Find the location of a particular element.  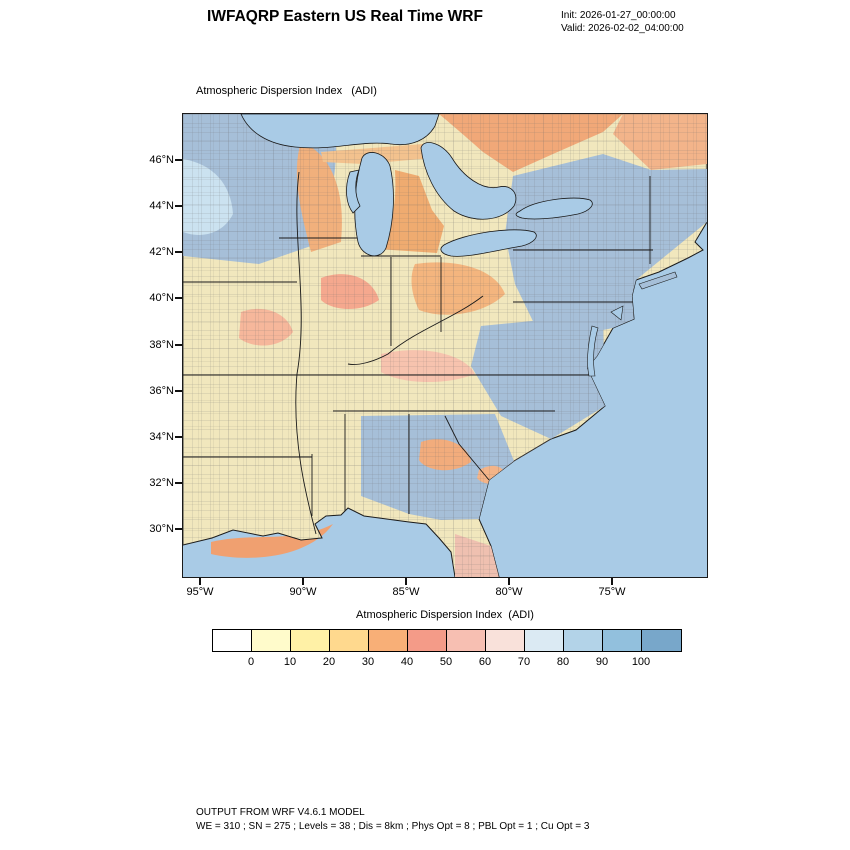

model-info-line1: OUTPUT FROM WRF V4.6.1 MODEL is located at coordinates (280, 812).